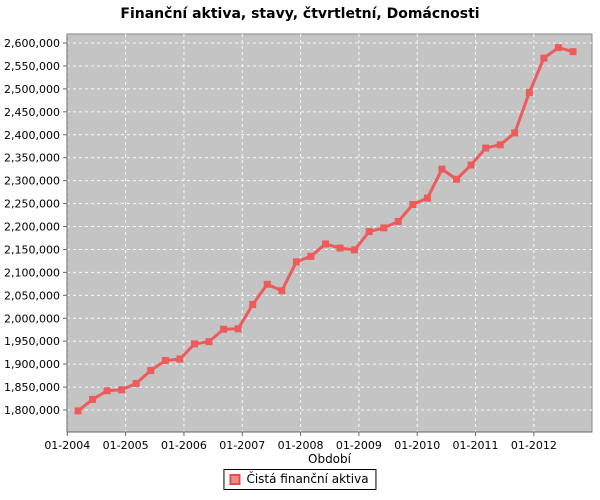 This screenshot has height=500, width=600. I want to click on y-axis-tick-label: 1,900,000, so click(32, 364).